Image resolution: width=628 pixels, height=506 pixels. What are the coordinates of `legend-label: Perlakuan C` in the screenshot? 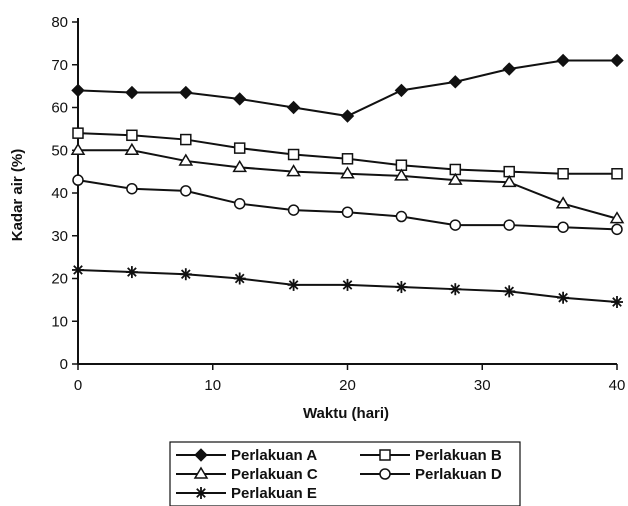 It's located at (274, 474).